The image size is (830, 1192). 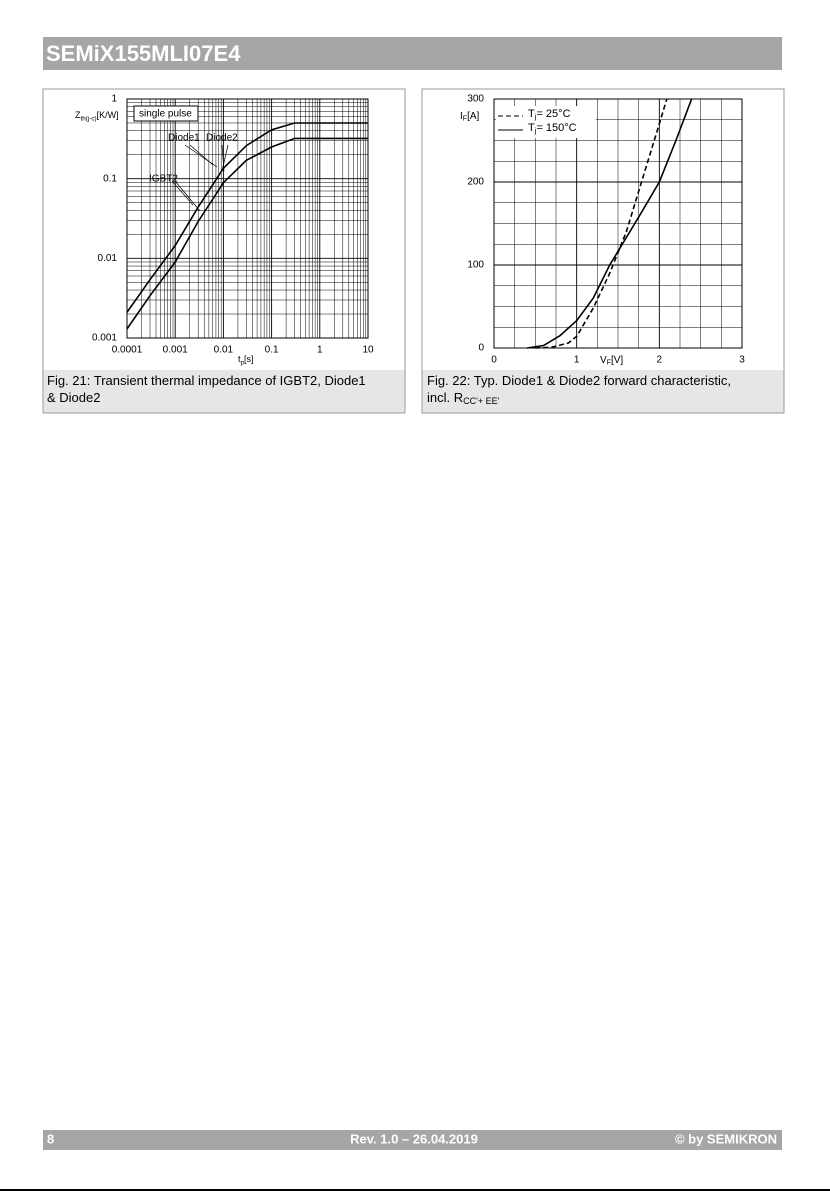 I want to click on x-axis-label-rest: [s], so click(x=249, y=359).